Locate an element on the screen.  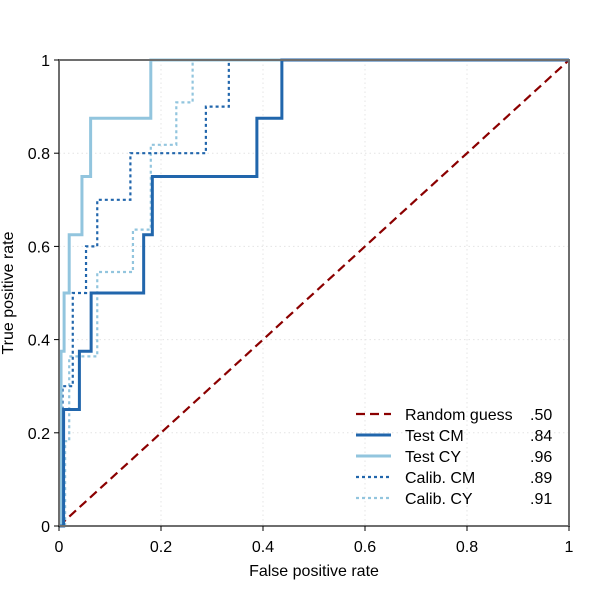
y-tick-label: 0.8 is located at coordinates (39, 154).